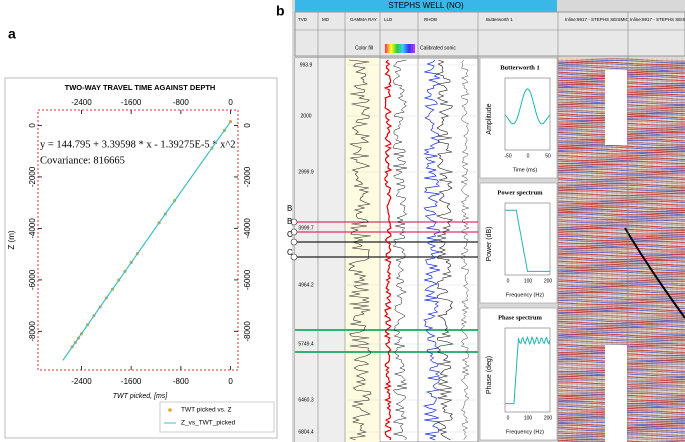 The image size is (685, 442). What do you see at coordinates (208, 423) in the screenshot?
I see `legend-label: Z_vs_TWT_picked` at bounding box center [208, 423].